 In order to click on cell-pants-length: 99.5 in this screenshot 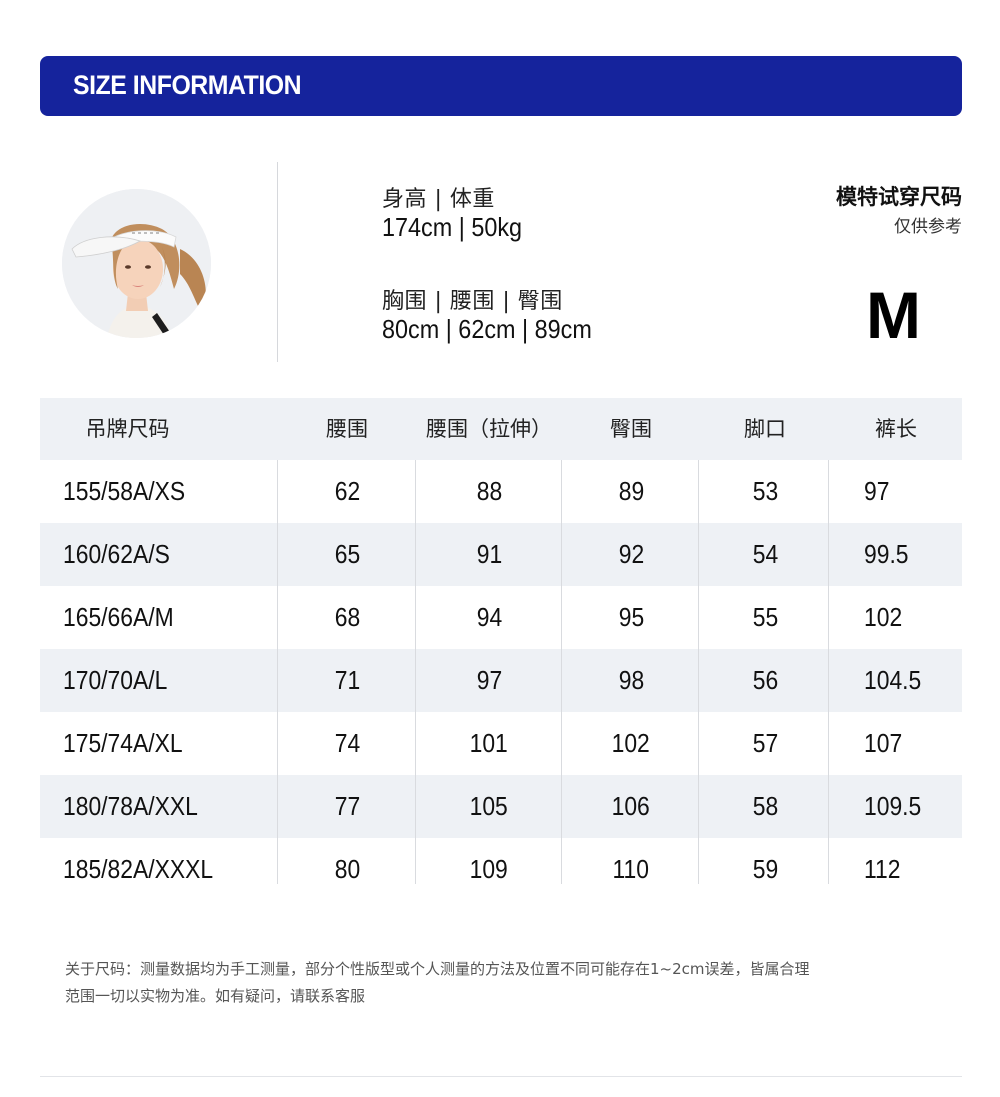, I will do `click(886, 554)`.